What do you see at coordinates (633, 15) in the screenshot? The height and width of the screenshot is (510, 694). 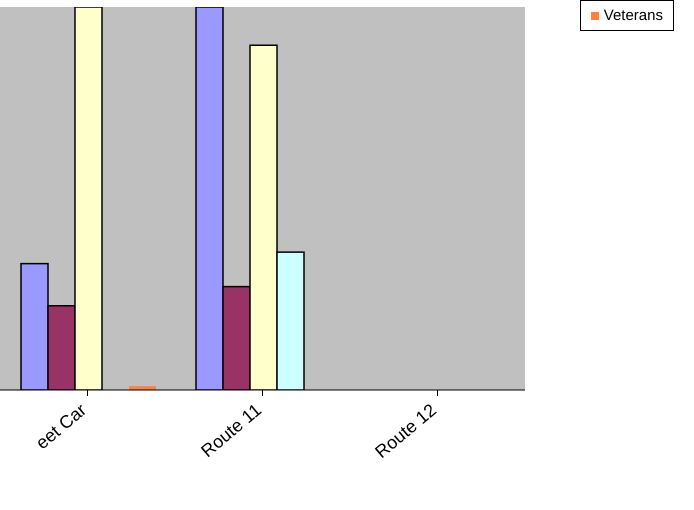 I see `legend-label: Veterans` at bounding box center [633, 15].